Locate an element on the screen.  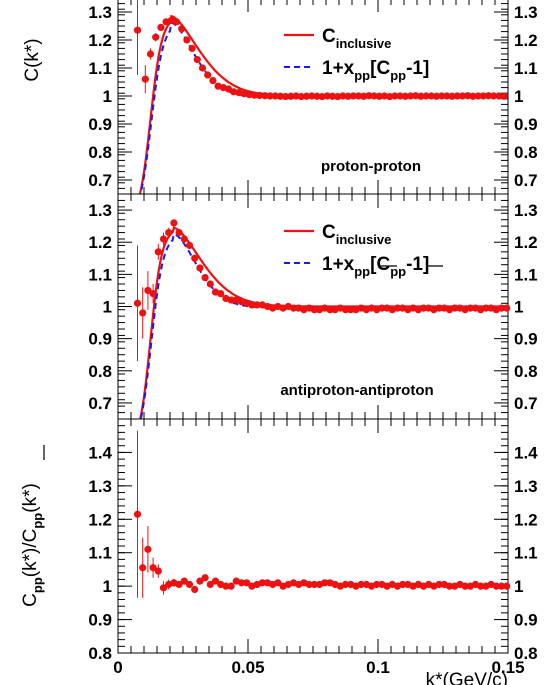
y-tick-label-left: 0.7 is located at coordinates (100, 180).